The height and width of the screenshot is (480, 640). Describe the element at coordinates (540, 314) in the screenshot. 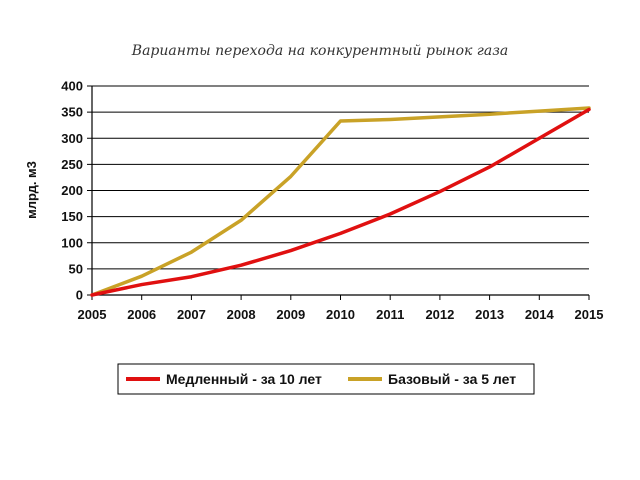

I see `x-tick-label: 2014` at that location.